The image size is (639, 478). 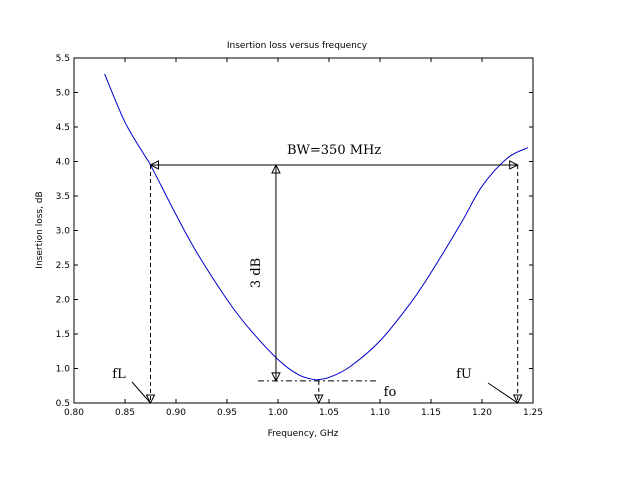 What do you see at coordinates (63, 404) in the screenshot?
I see `y-tick-label: 0.5` at bounding box center [63, 404].